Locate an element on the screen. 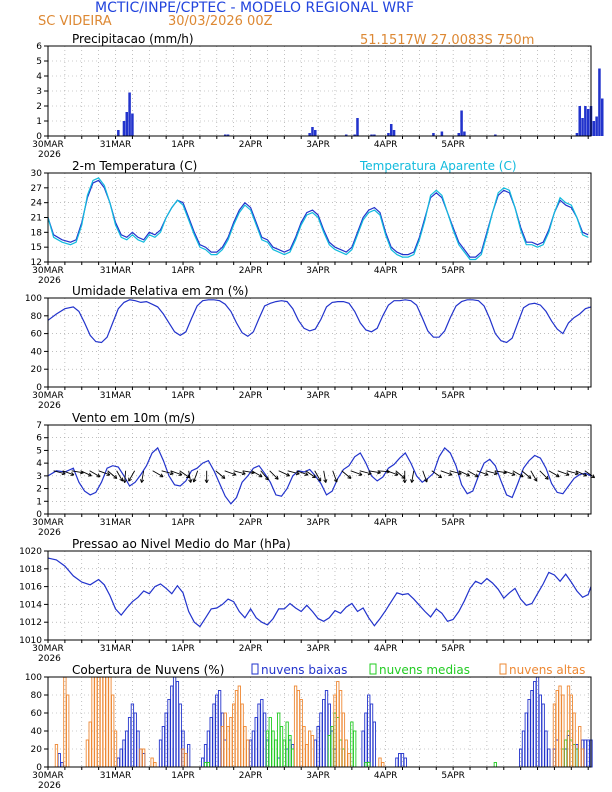  y-tick-label: 18 is located at coordinates (37, 233).